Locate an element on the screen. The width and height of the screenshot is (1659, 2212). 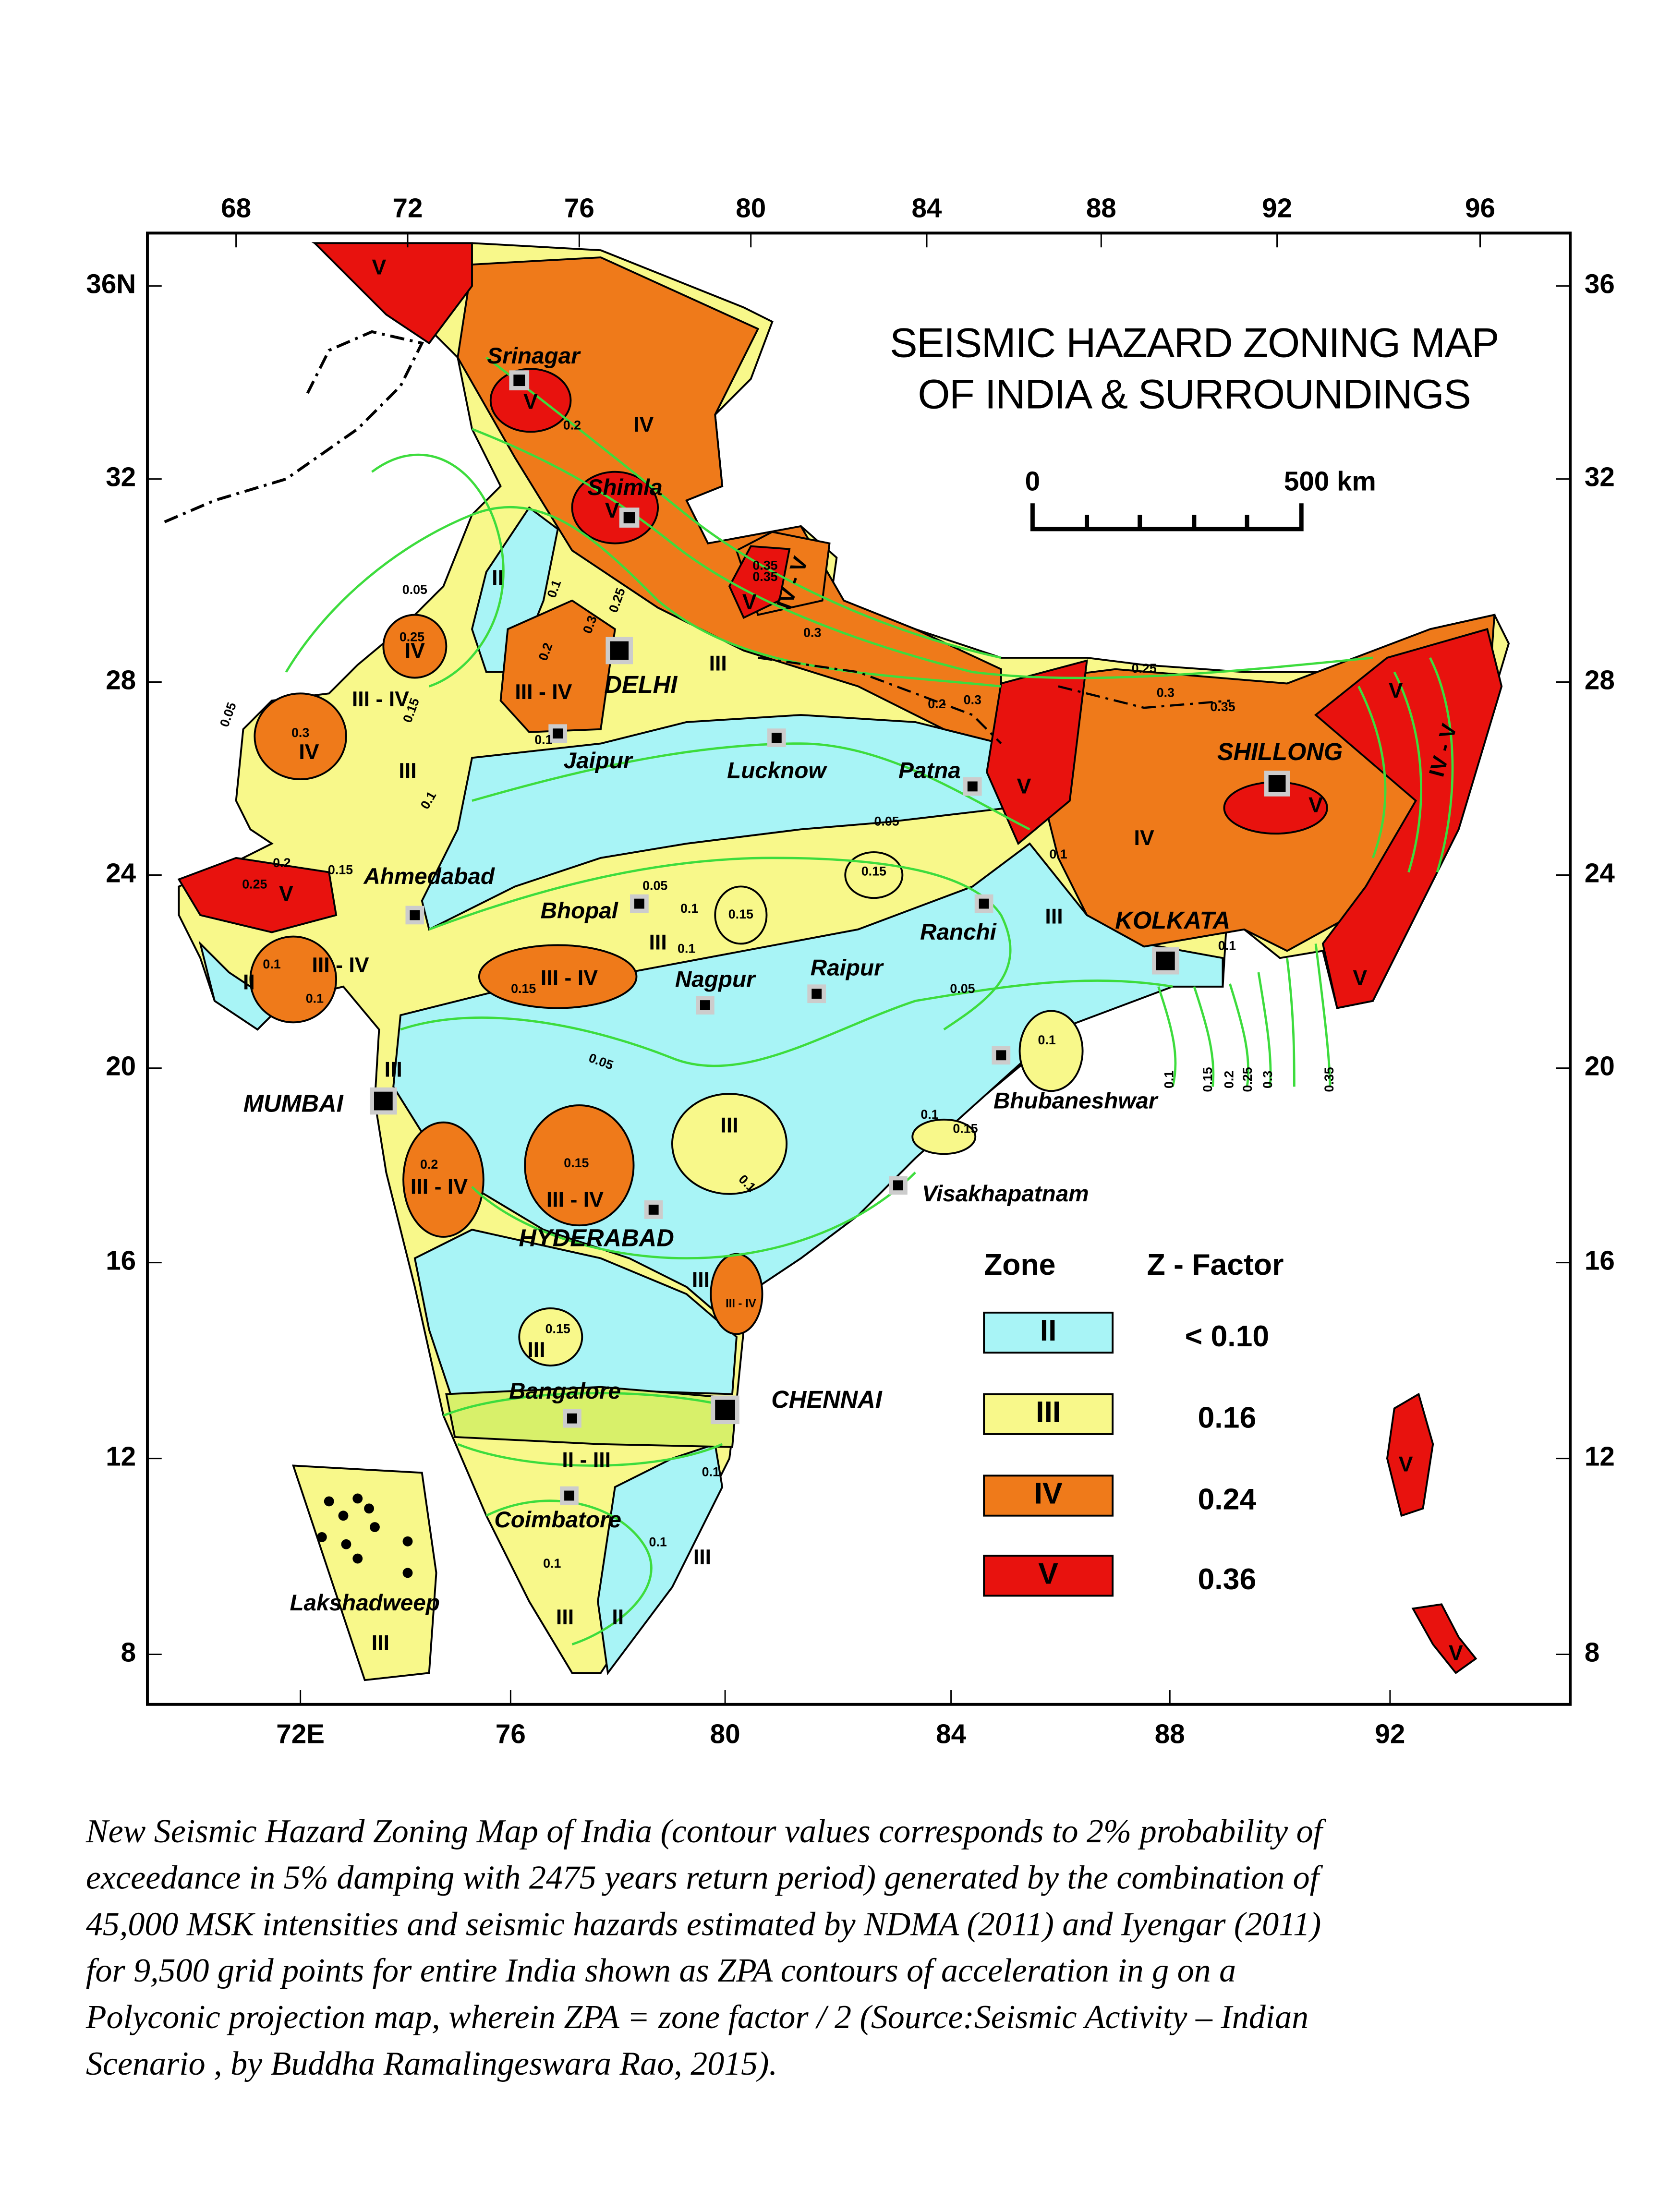
bottom-axis-label: 80 is located at coordinates (725, 1733).